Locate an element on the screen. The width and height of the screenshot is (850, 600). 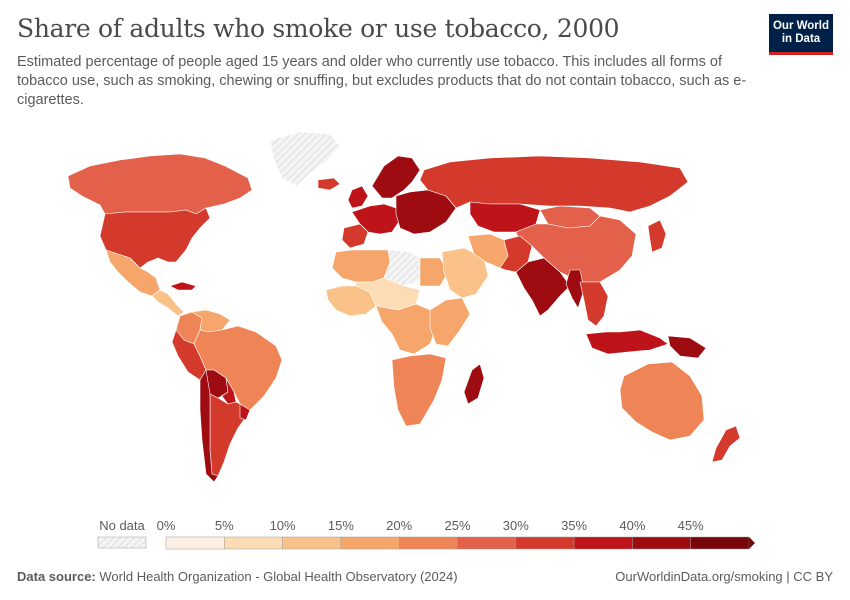
legend-tick-label: 35% is located at coordinates (574, 525).